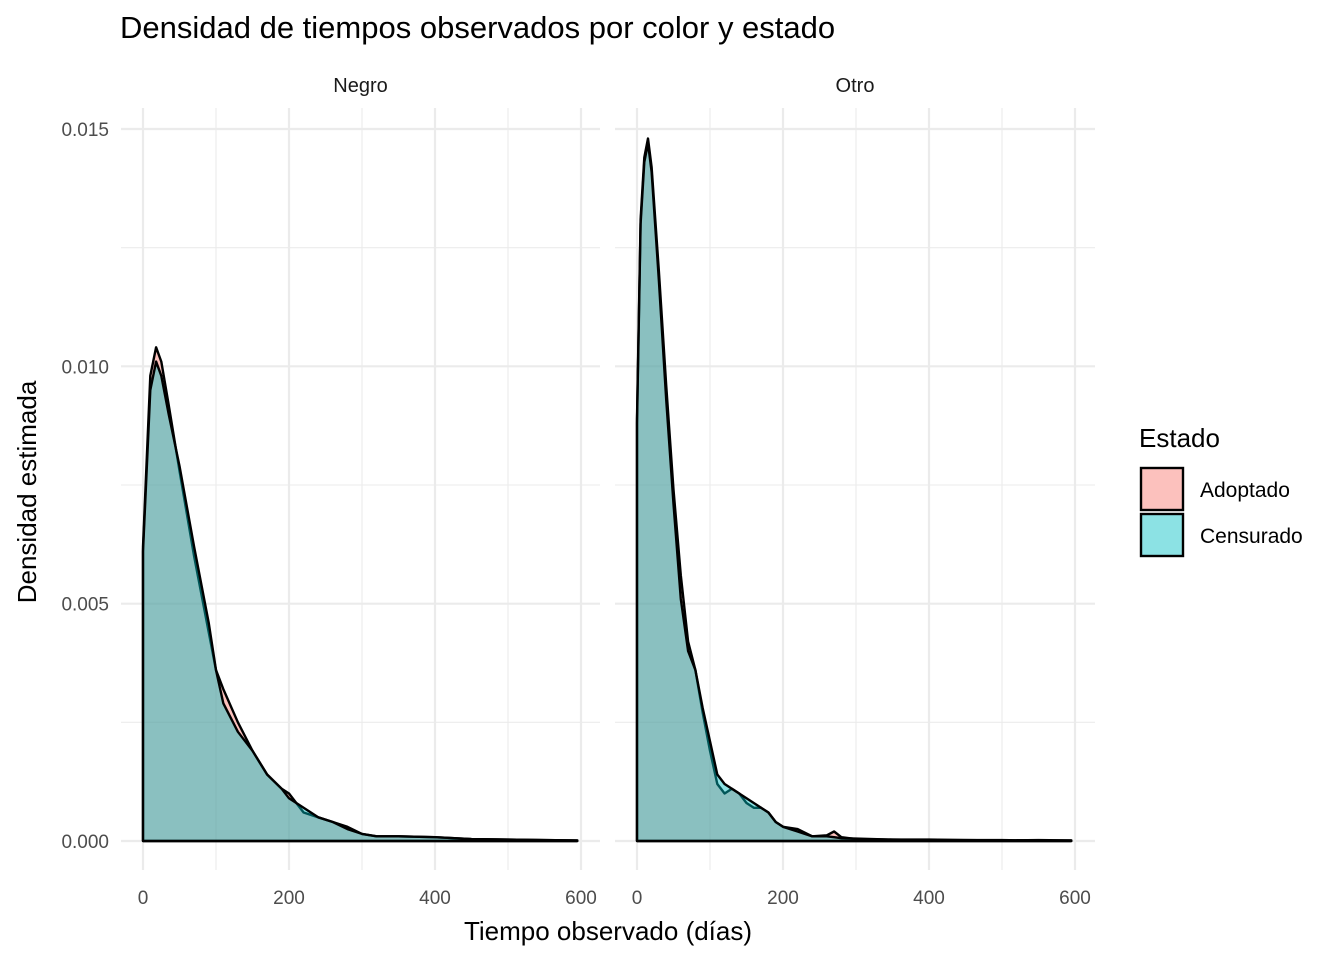 Image resolution: width=1344 pixels, height=960 pixels. I want to click on legend-label: Censurado, so click(1251, 536).